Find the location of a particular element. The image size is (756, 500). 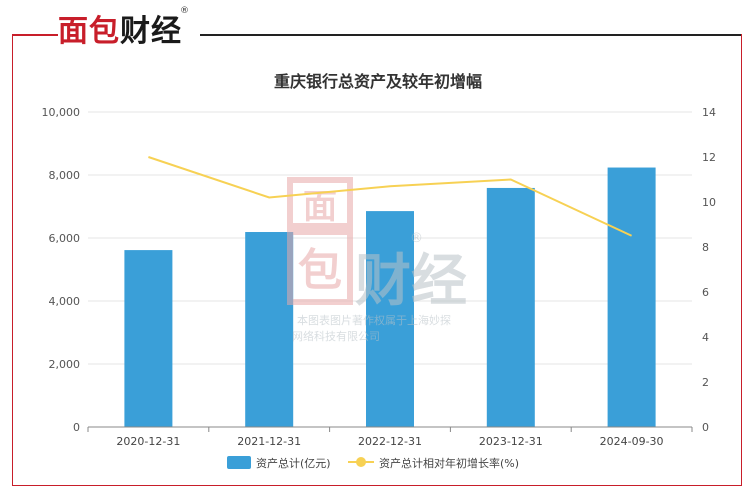

x-tick-label: 2021-12-31 is located at coordinates (269, 441).